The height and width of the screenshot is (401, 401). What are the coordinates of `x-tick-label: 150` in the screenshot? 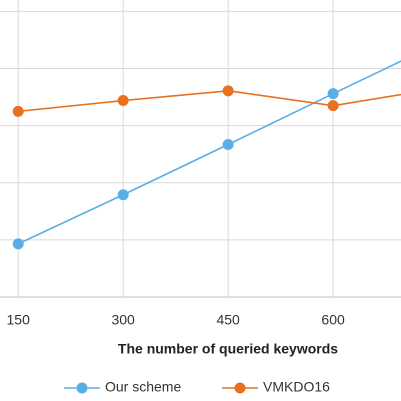 It's located at (19, 320).